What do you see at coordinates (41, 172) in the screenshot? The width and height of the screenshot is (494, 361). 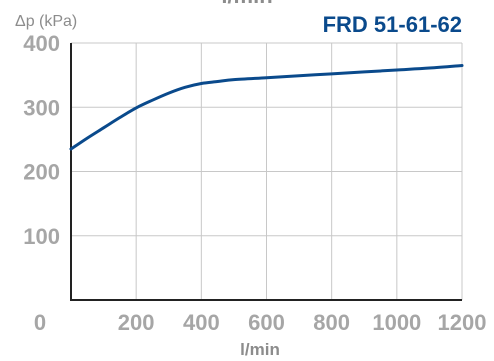 I see `y-tick-label-200: 200` at bounding box center [41, 172].